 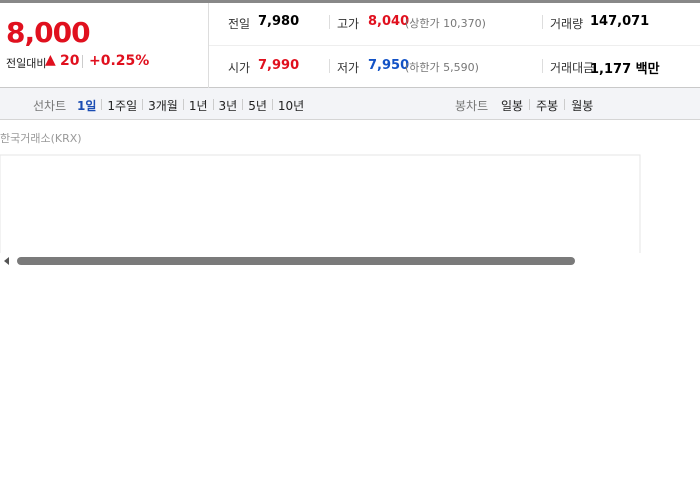 What do you see at coordinates (26, 63) in the screenshot?
I see `change-label: 전일대비` at bounding box center [26, 63].